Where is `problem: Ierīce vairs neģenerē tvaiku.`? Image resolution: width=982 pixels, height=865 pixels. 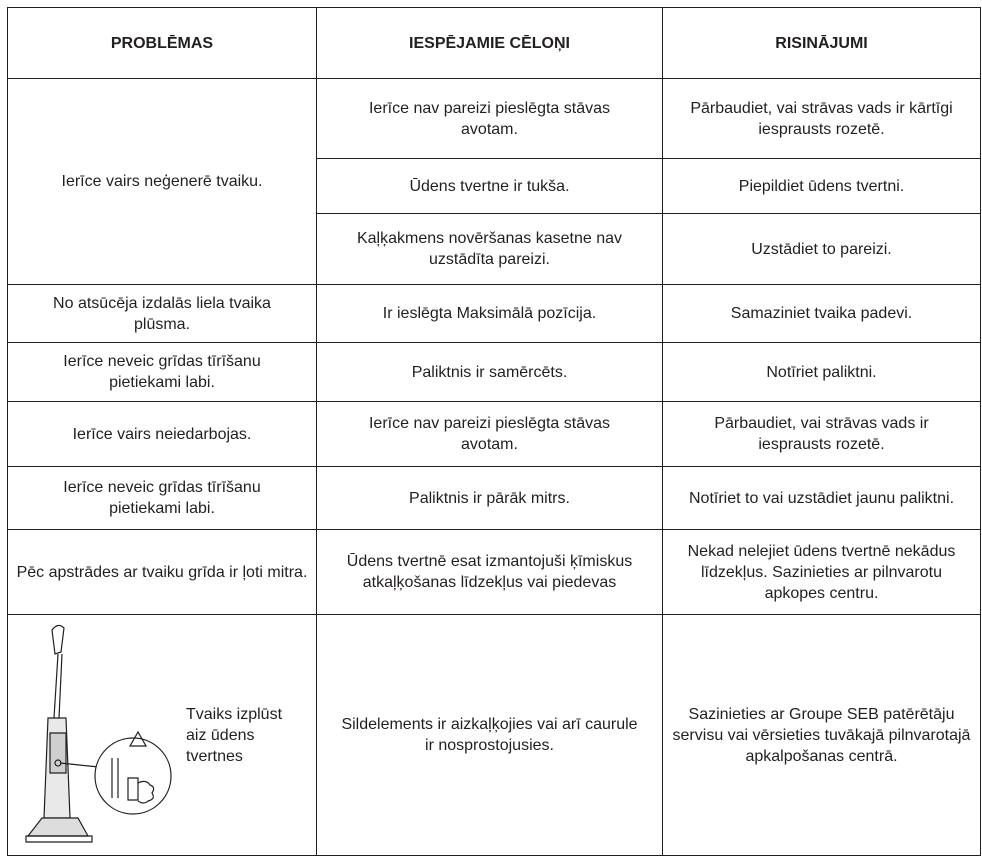
problem: Ierīce vairs neģenerē tvaiku. is located at coordinates (162, 181).